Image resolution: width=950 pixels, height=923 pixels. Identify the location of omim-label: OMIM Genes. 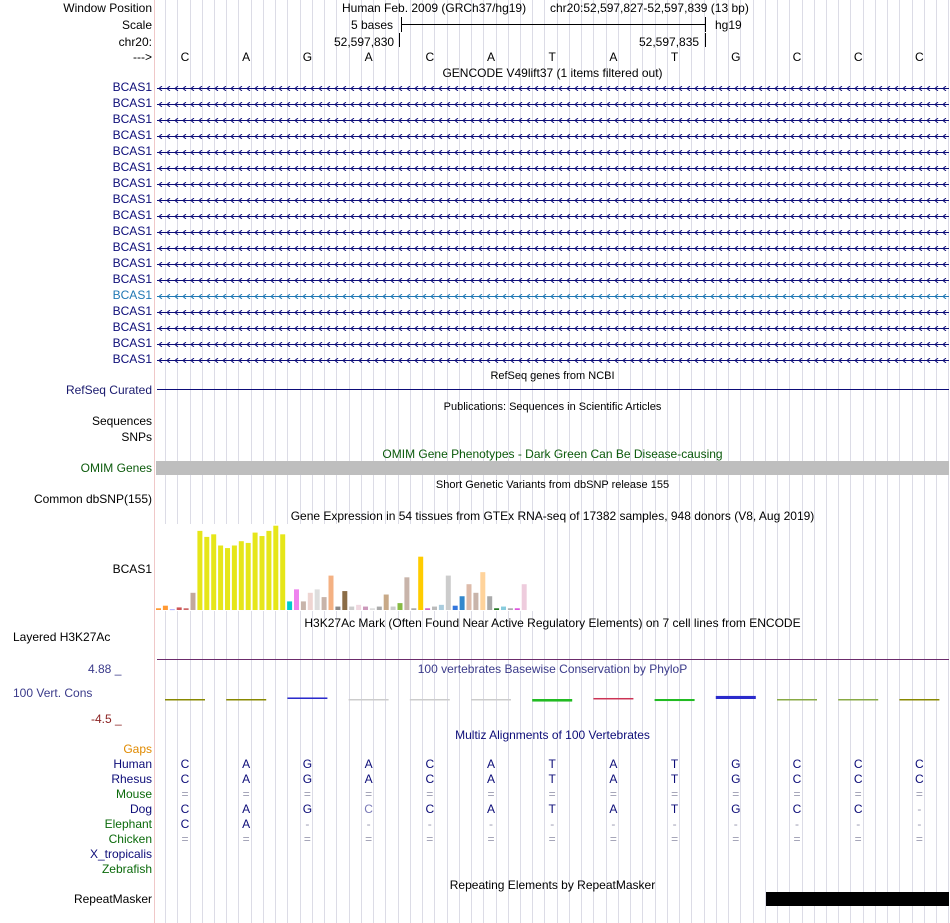
(116, 468).